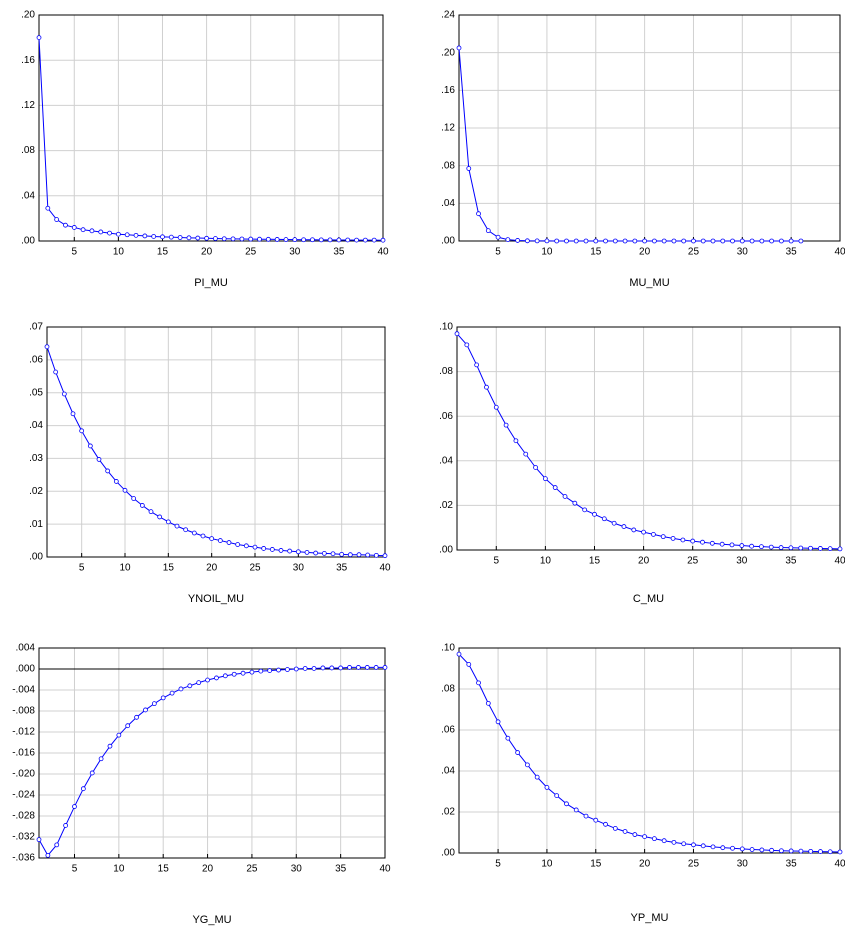 This screenshot has width=845, height=932. Describe the element at coordinates (28, 105) in the screenshot. I see `y-tick-label: .12` at that location.